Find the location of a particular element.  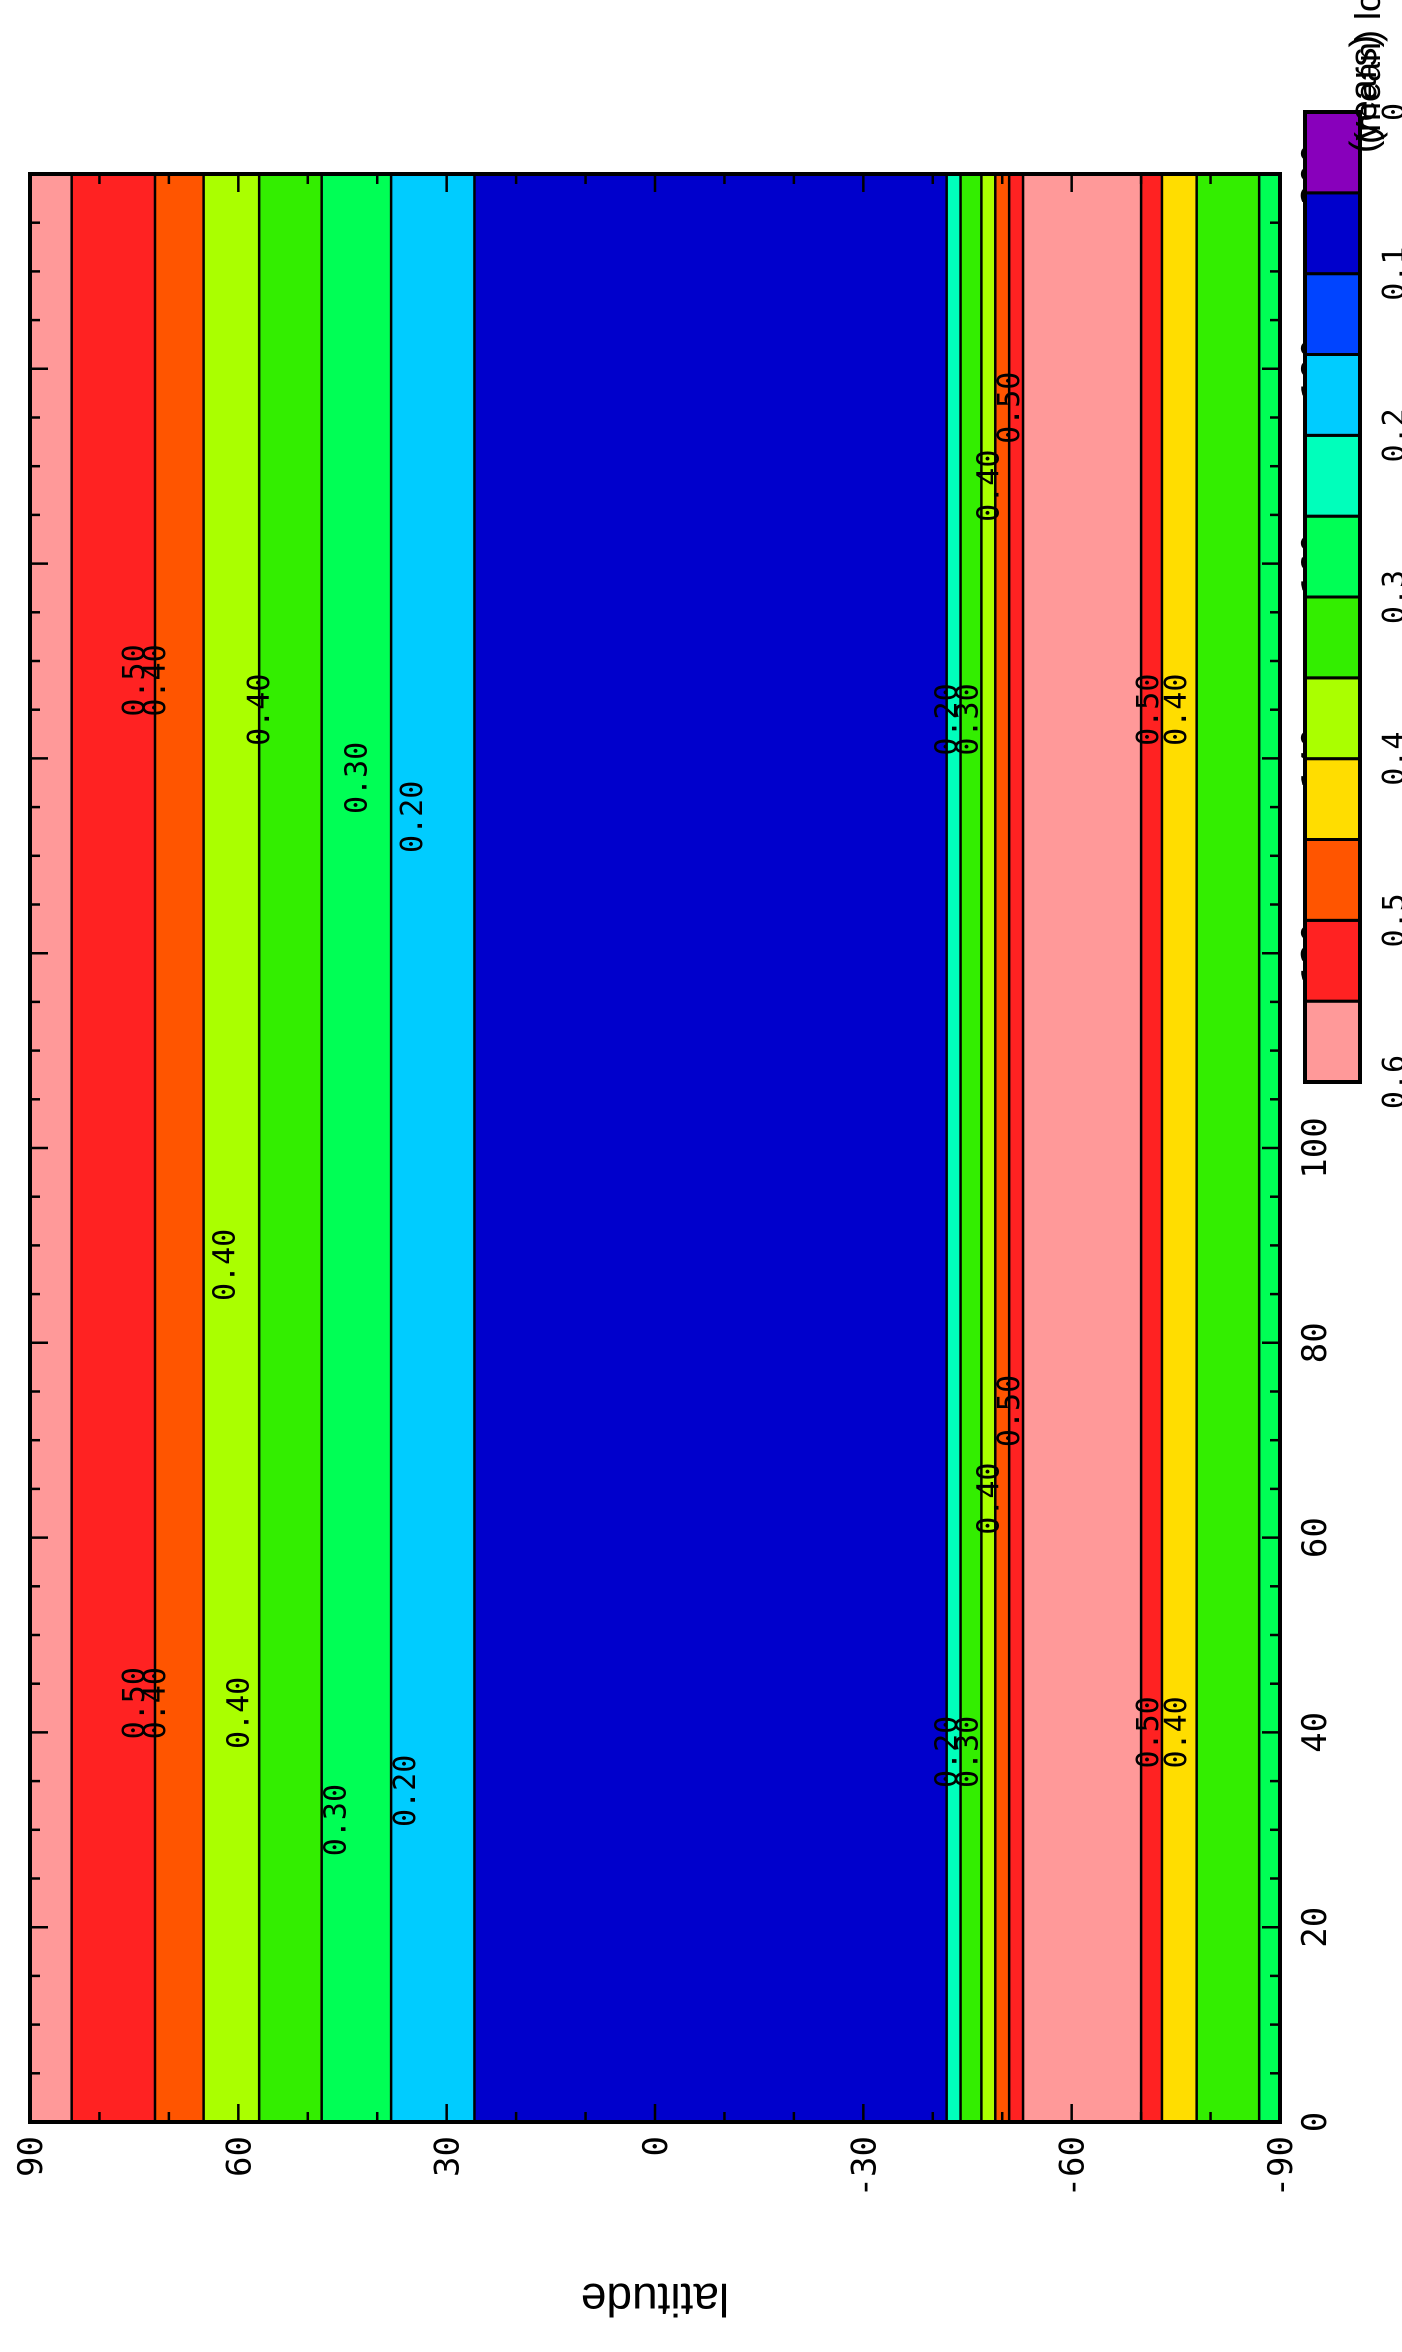

colorbar: 0.6 0.5 0.4 0.3 0.2 0.1 0 is located at coordinates (1352, 606).